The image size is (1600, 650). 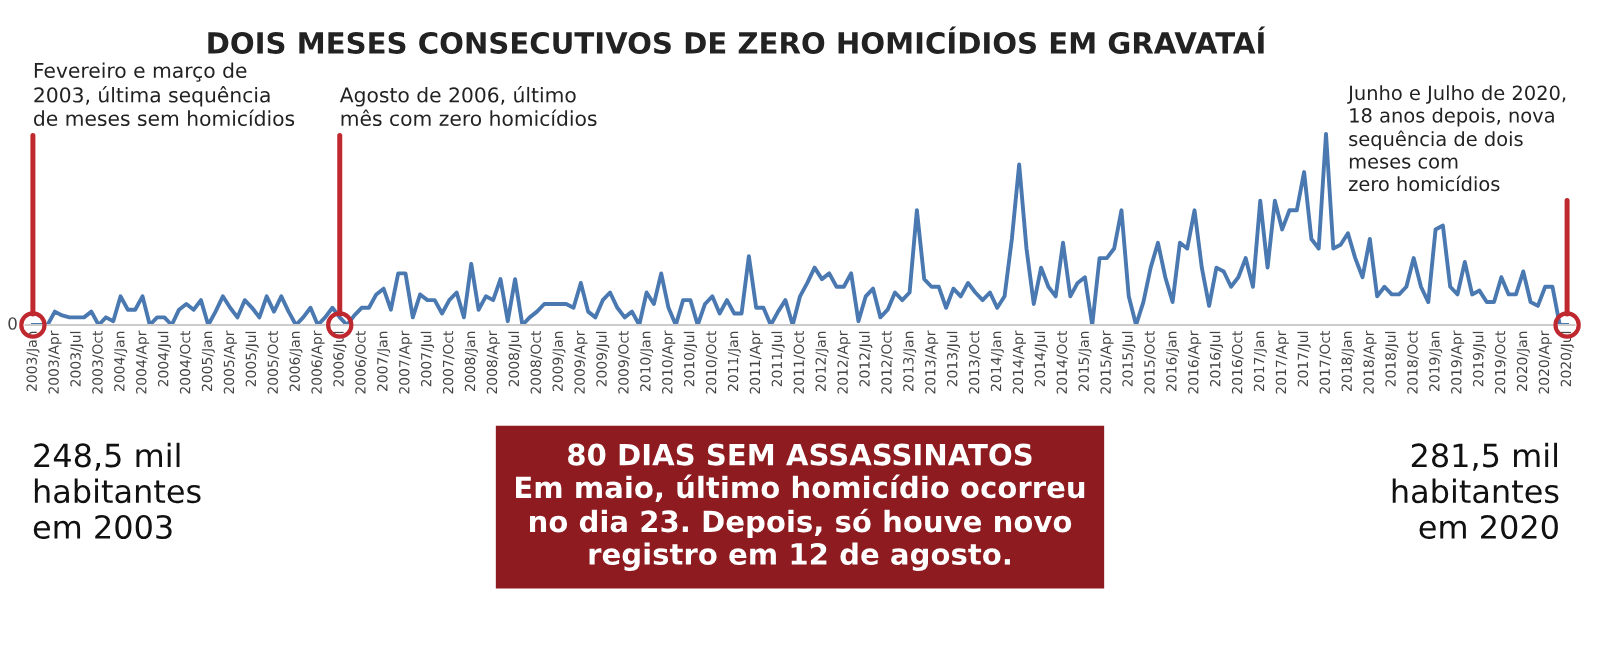 I want to click on annotation: Fevereiro e março de 2003, última sequência de meses sem homicídios, so click(x=164, y=94).